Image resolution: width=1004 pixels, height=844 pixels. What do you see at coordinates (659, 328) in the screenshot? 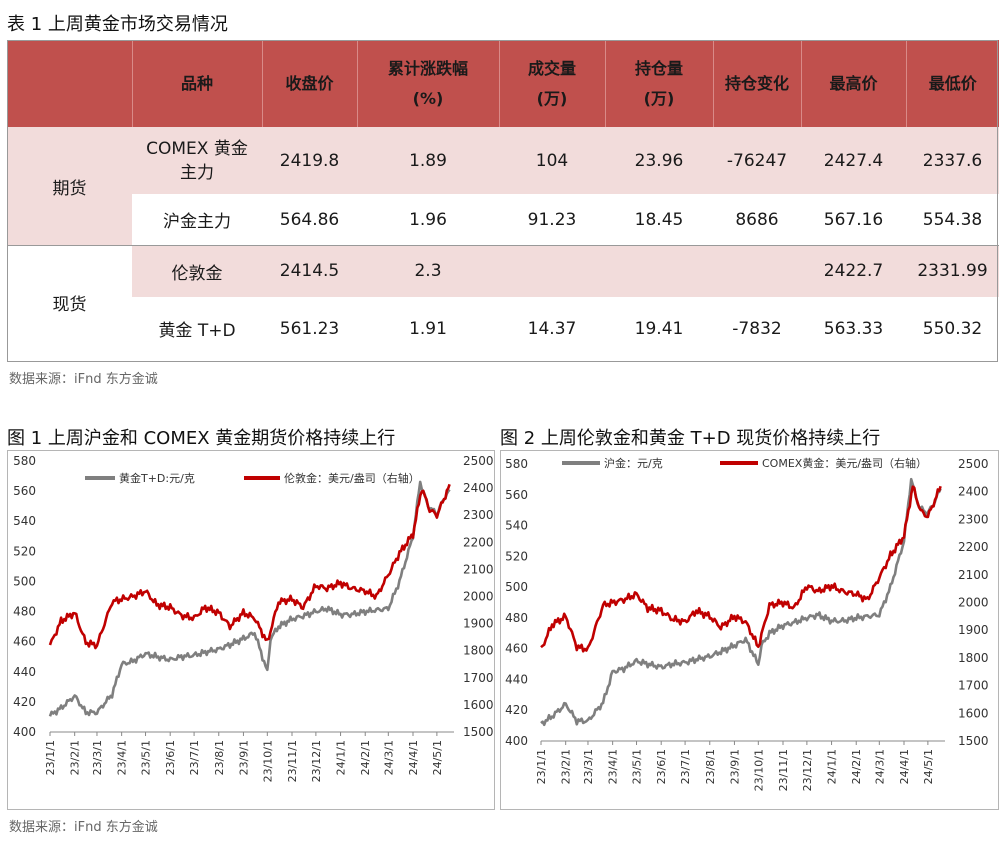
I see `cell: 19.41` at bounding box center [659, 328].